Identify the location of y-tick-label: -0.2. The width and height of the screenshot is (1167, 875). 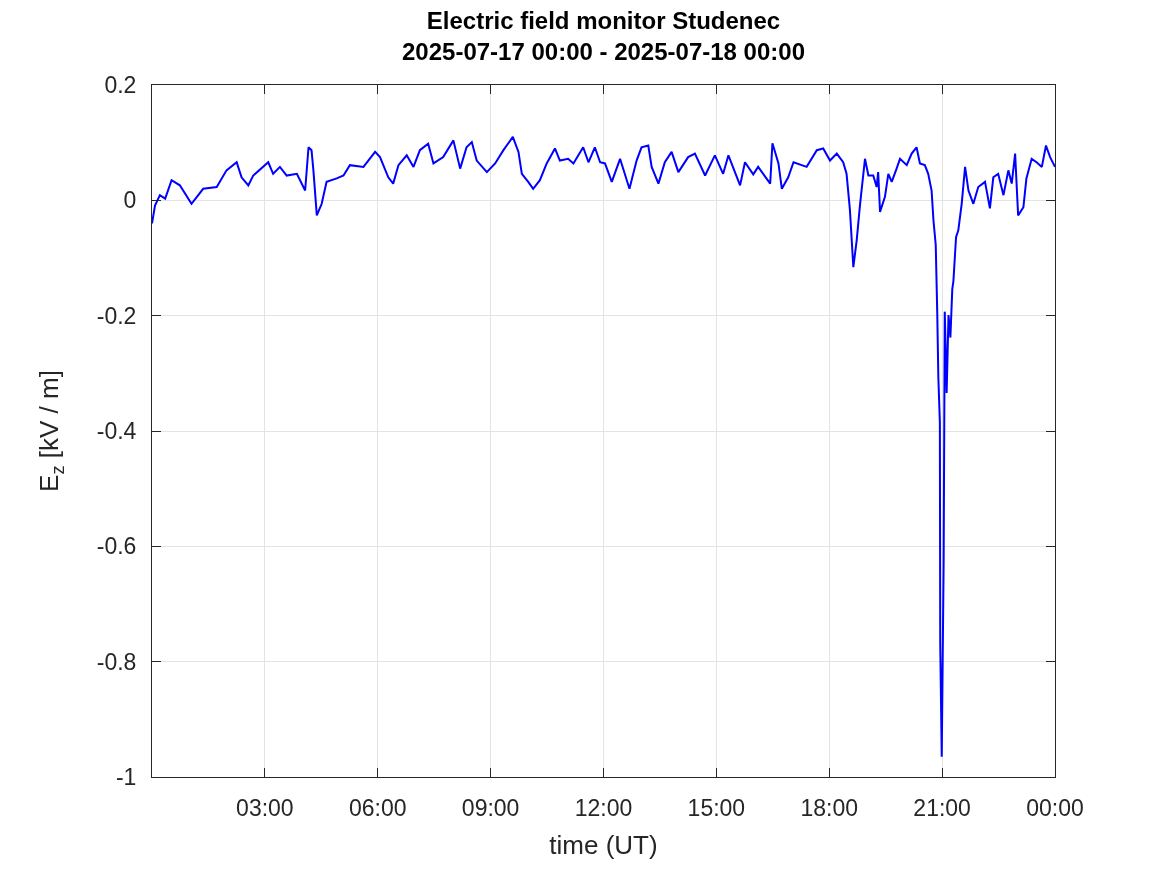
(116, 315).